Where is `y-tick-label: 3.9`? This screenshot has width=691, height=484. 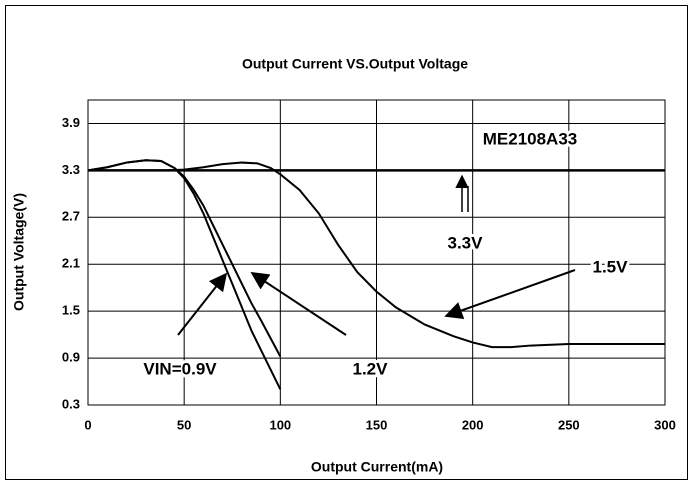
y-tick-label: 3.9 is located at coordinates (71, 122).